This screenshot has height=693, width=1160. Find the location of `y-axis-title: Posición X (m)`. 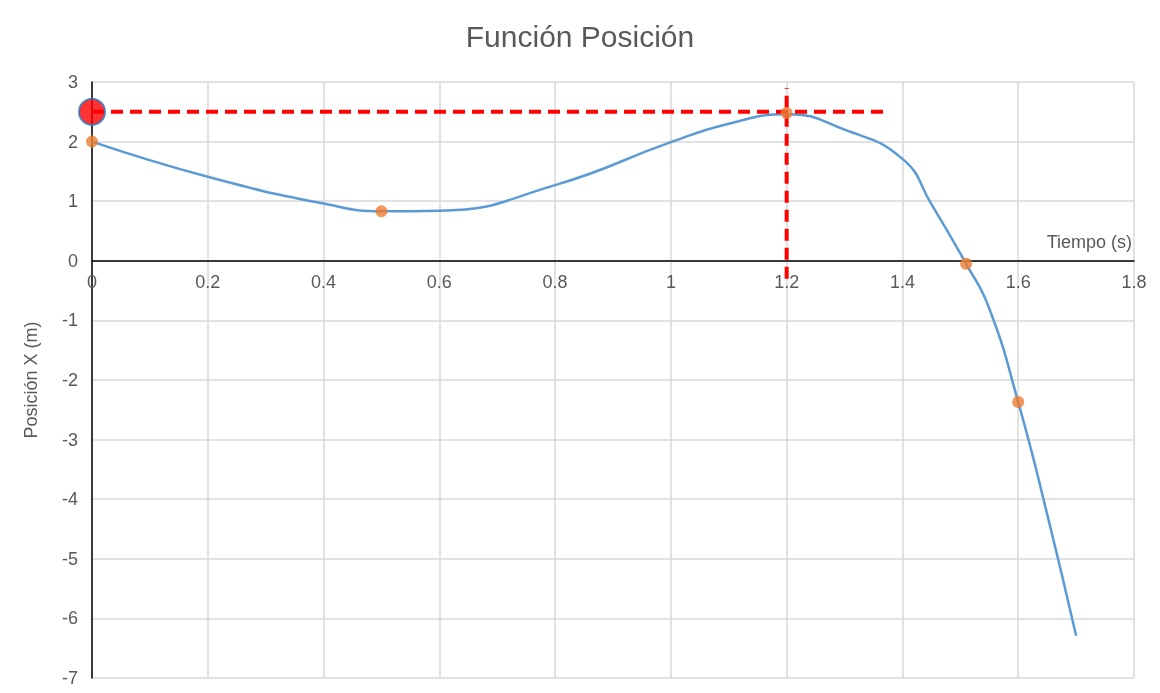

y-axis-title: Posición X (m) is located at coordinates (31, 380).